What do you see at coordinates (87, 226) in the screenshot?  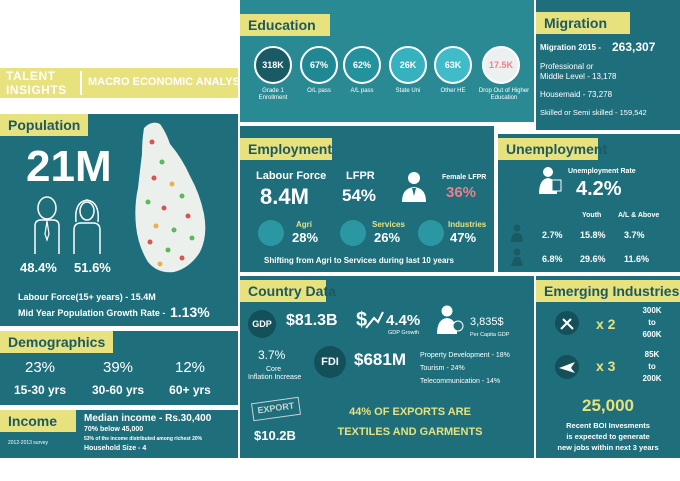 I see `female-person-icon` at bounding box center [87, 226].